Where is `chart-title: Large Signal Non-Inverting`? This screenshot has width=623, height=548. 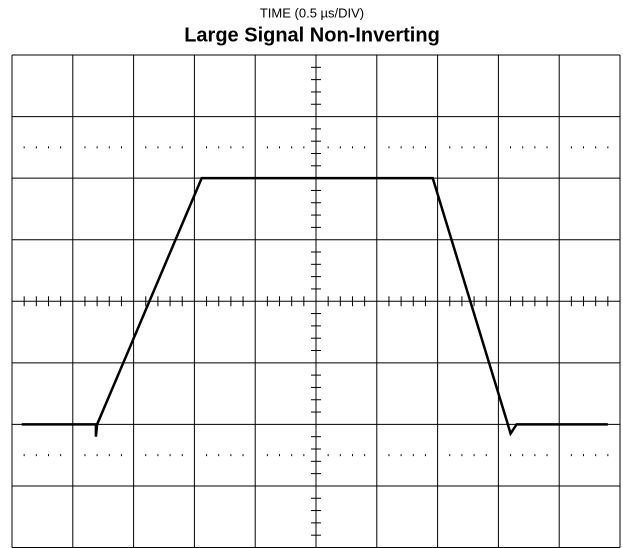 chart-title: Large Signal Non-Inverting is located at coordinates (312, 35).